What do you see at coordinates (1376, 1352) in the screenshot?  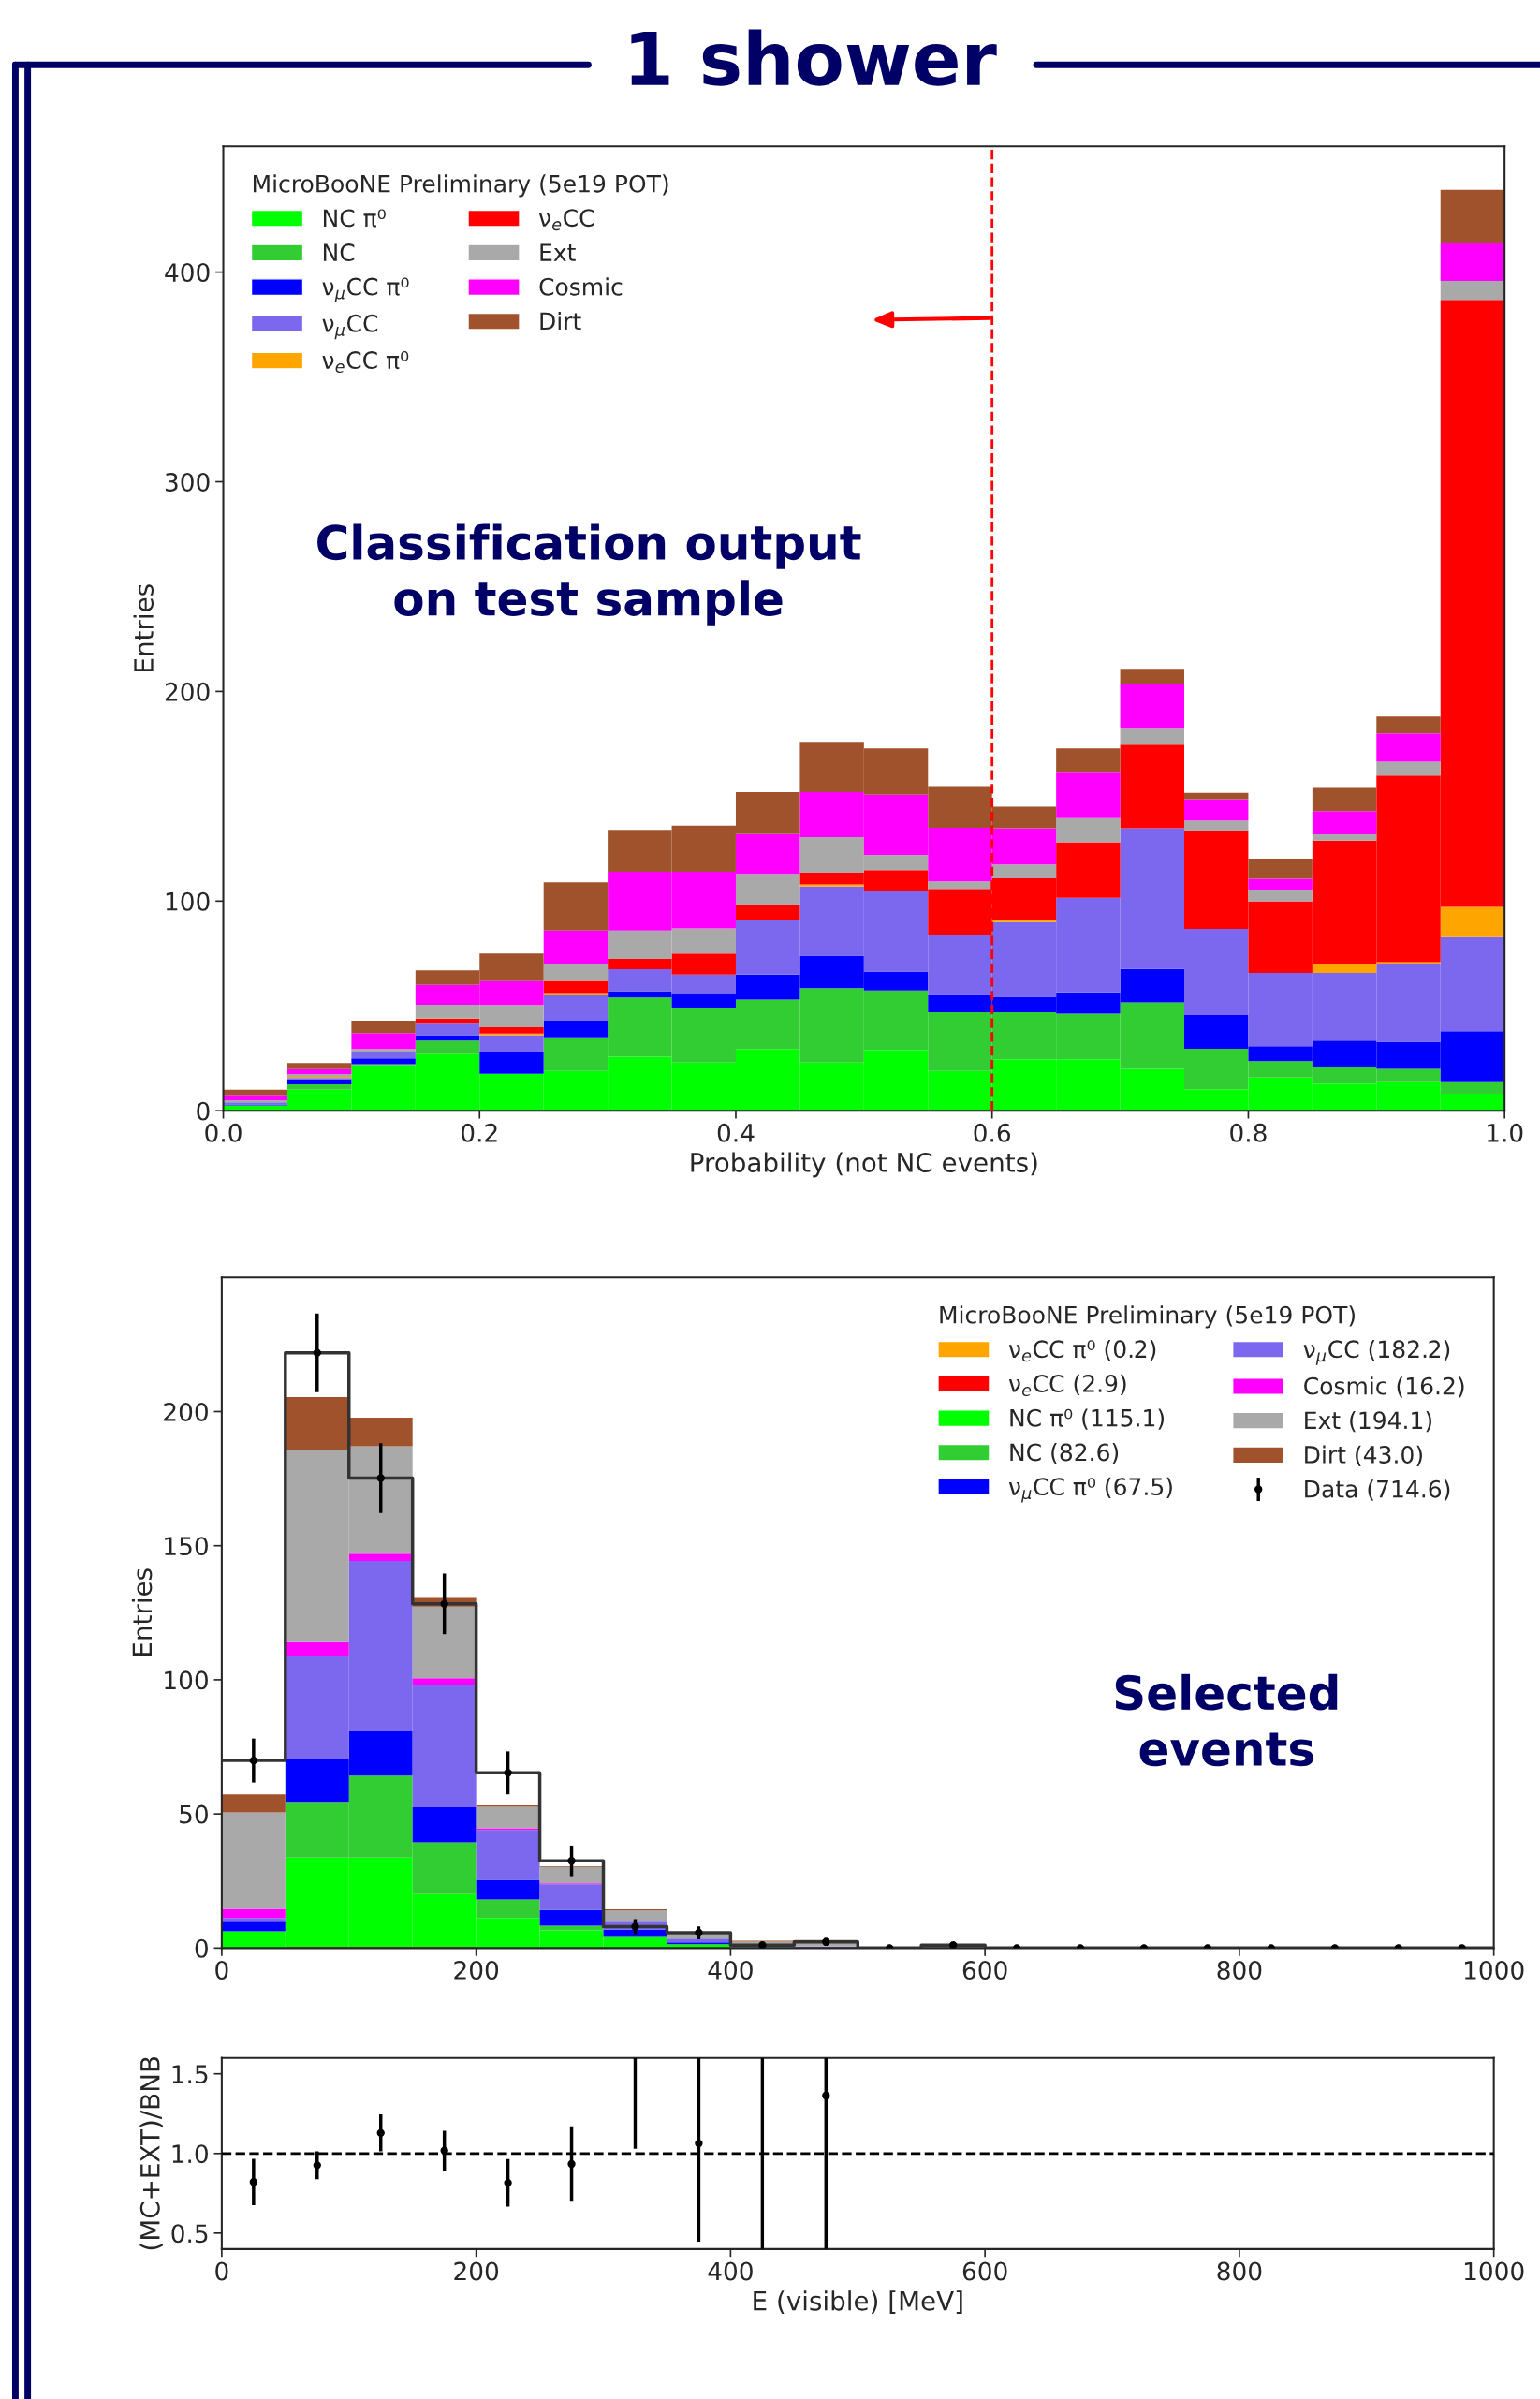 I see `legend-label: ν$_{μ}$CC (182.2)` at bounding box center [1376, 1352].